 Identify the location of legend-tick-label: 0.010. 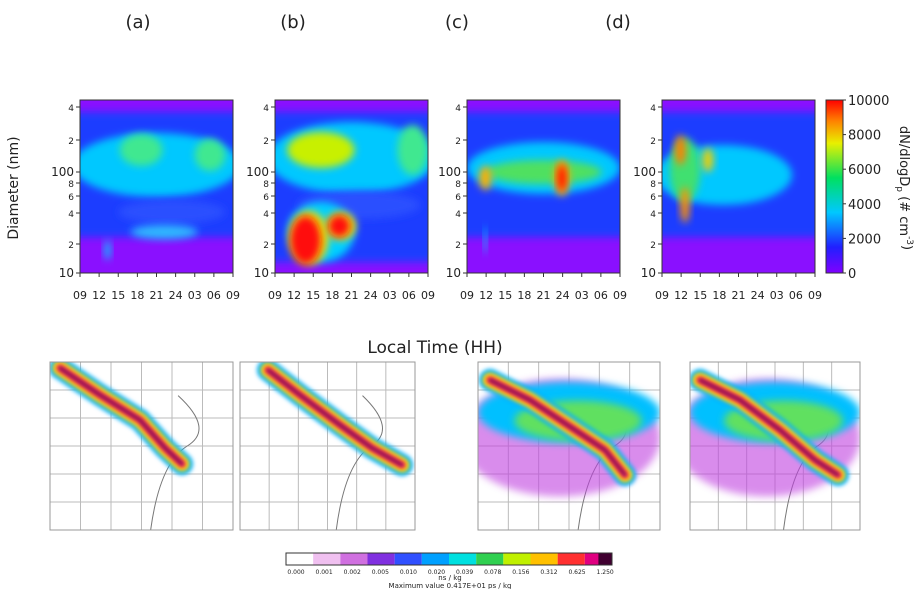
(408, 572).